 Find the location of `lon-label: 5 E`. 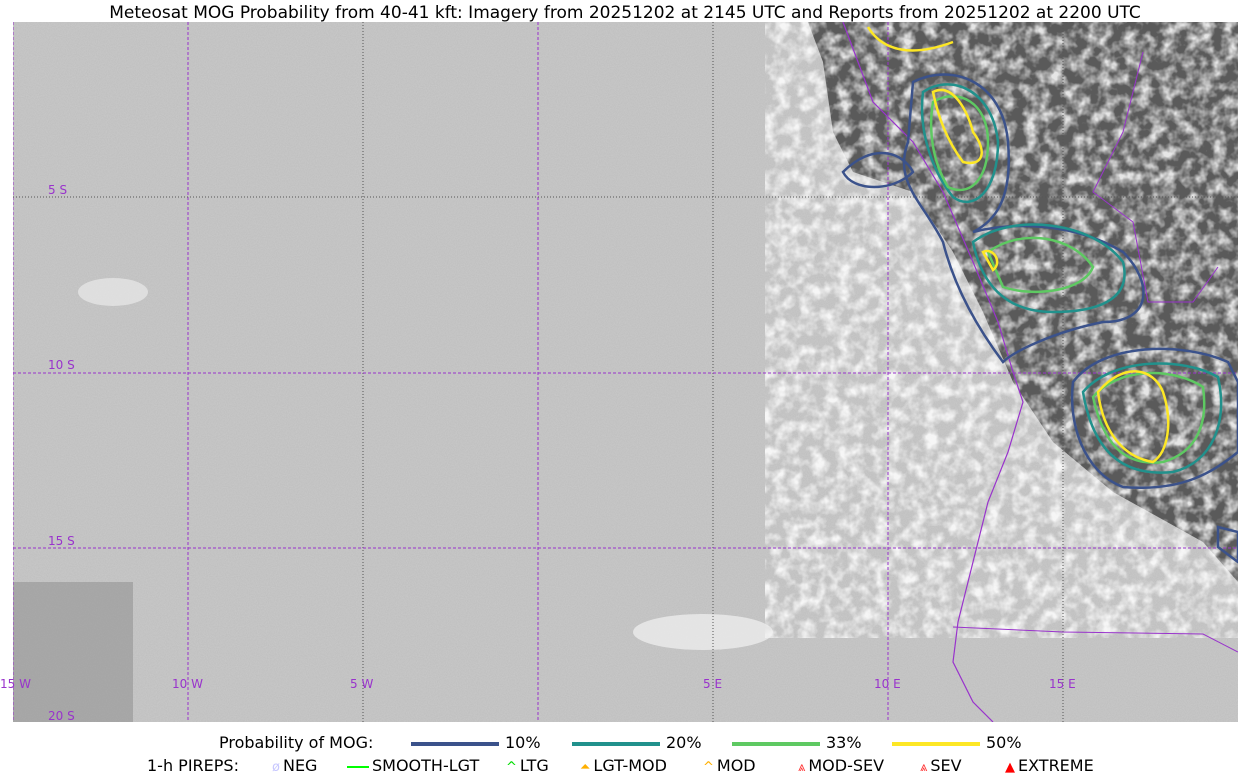

lon-label: 5 E is located at coordinates (713, 684).